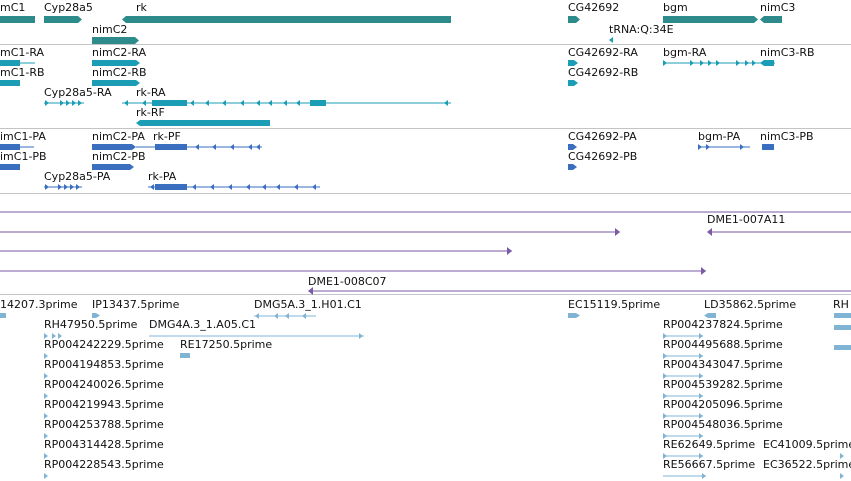 Image resolution: width=851 pixels, height=481 pixels. What do you see at coordinates (787, 136) in the screenshot?
I see `protein-label-nimC3-PB: nimC3-PB` at bounding box center [787, 136].